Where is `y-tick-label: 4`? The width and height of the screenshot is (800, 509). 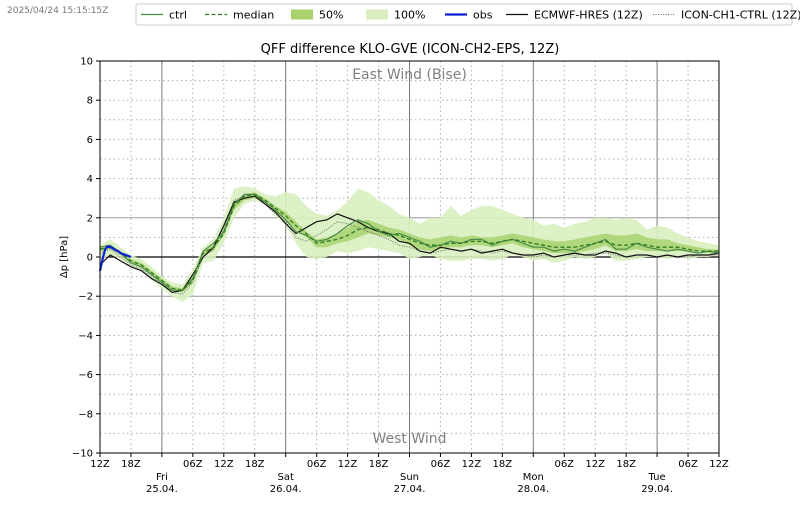 y-tick-label: 4 is located at coordinates (90, 179).